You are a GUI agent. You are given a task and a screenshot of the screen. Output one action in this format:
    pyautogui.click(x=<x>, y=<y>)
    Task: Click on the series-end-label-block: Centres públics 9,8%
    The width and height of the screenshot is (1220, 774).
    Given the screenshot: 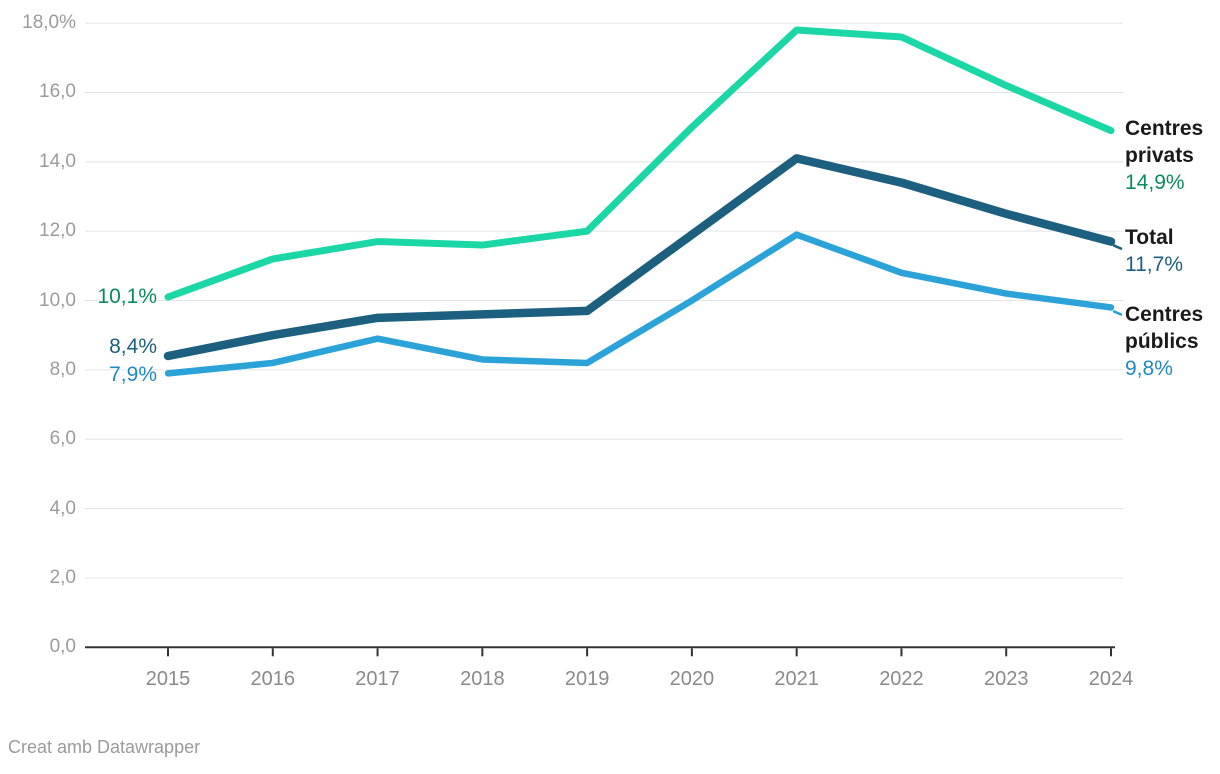 What is the action you would take?
    pyautogui.click(x=1172, y=341)
    